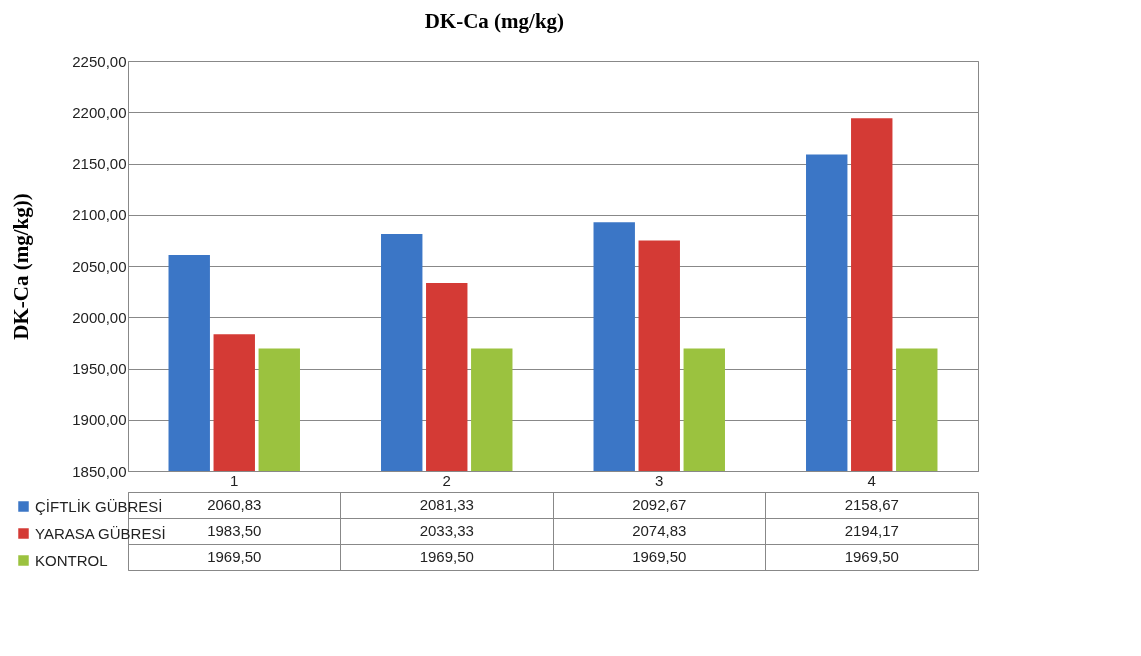 This screenshot has width=1141, height=656. I want to click on x-tick-label: 1, so click(234, 480).